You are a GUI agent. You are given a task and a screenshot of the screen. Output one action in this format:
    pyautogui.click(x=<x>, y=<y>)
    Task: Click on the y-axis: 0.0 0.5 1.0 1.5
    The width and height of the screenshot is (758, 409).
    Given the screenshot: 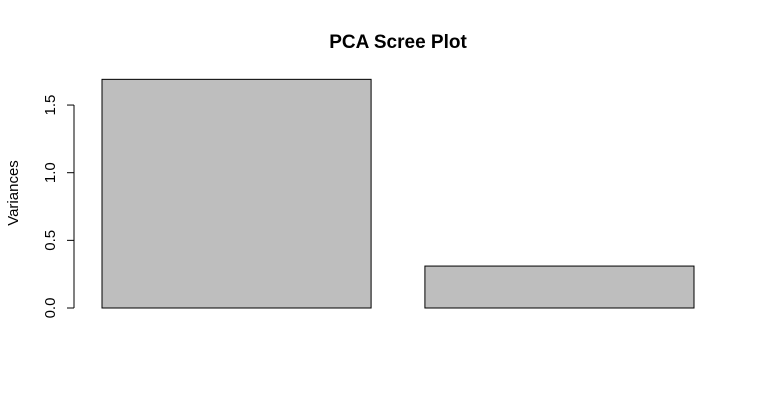 What is the action you would take?
    pyautogui.click(x=58, y=207)
    